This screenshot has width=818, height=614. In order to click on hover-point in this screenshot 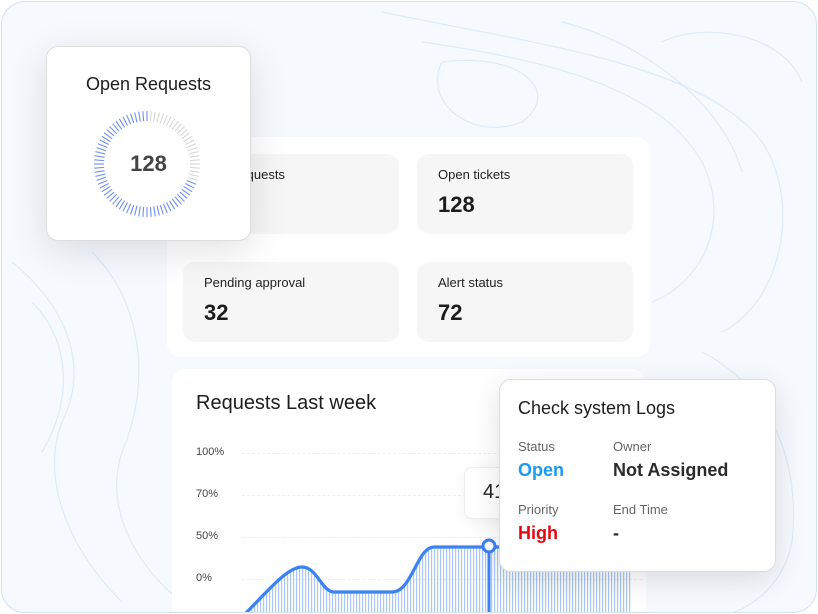, I will do `click(489, 546)`.